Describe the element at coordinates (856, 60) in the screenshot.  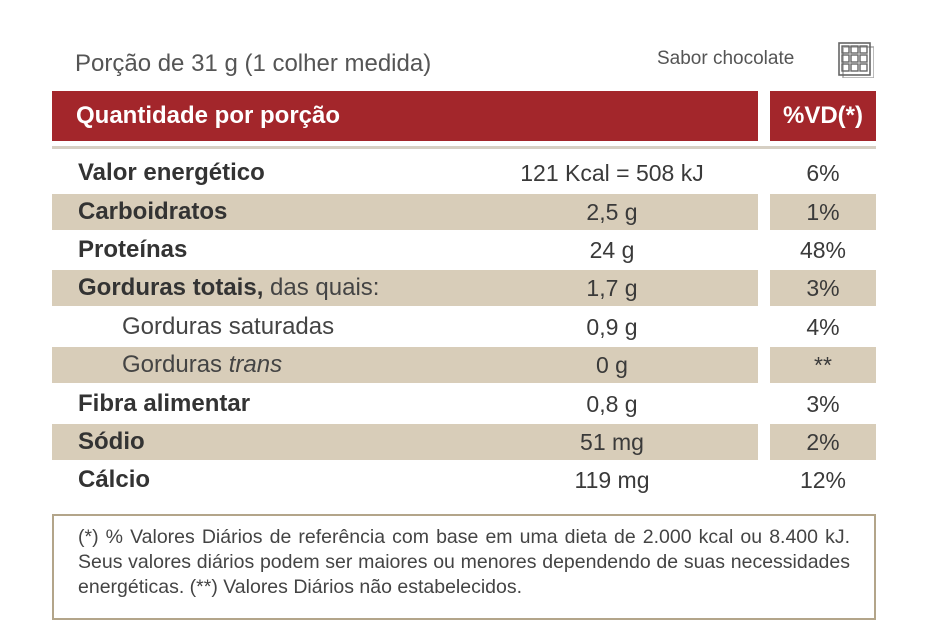
I see `chocolate-bar-icon` at that location.